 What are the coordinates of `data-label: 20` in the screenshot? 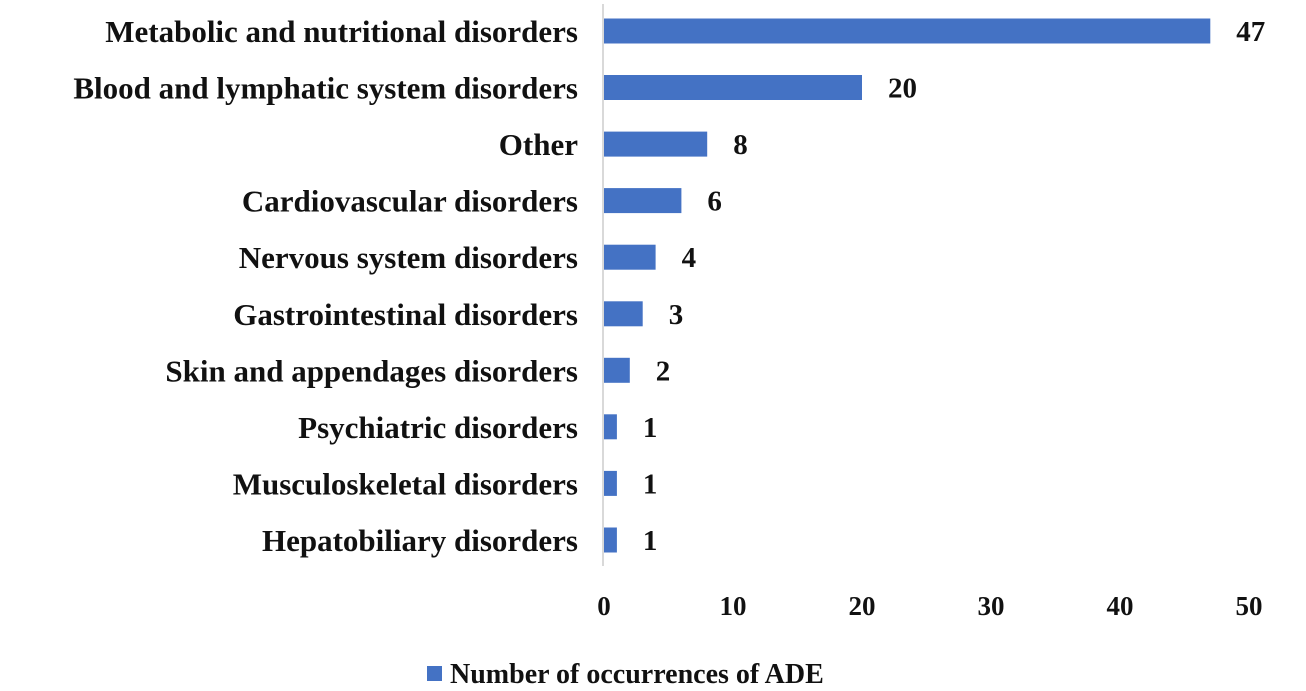 It's located at (902, 89).